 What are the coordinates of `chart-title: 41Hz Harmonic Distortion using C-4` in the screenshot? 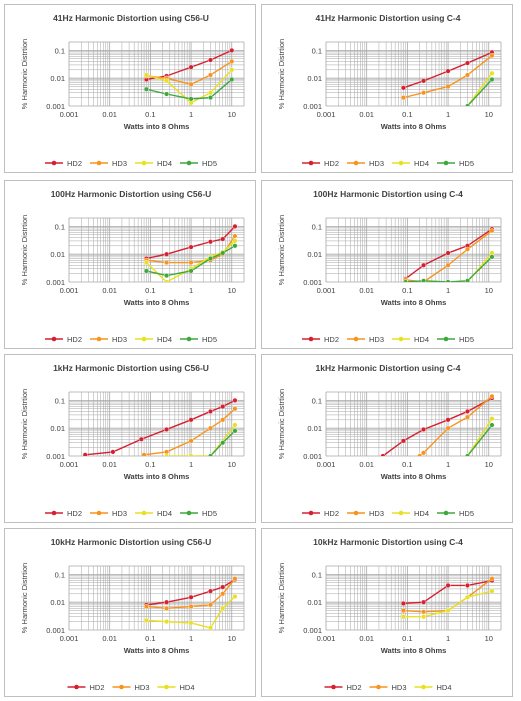 It's located at (388, 18).